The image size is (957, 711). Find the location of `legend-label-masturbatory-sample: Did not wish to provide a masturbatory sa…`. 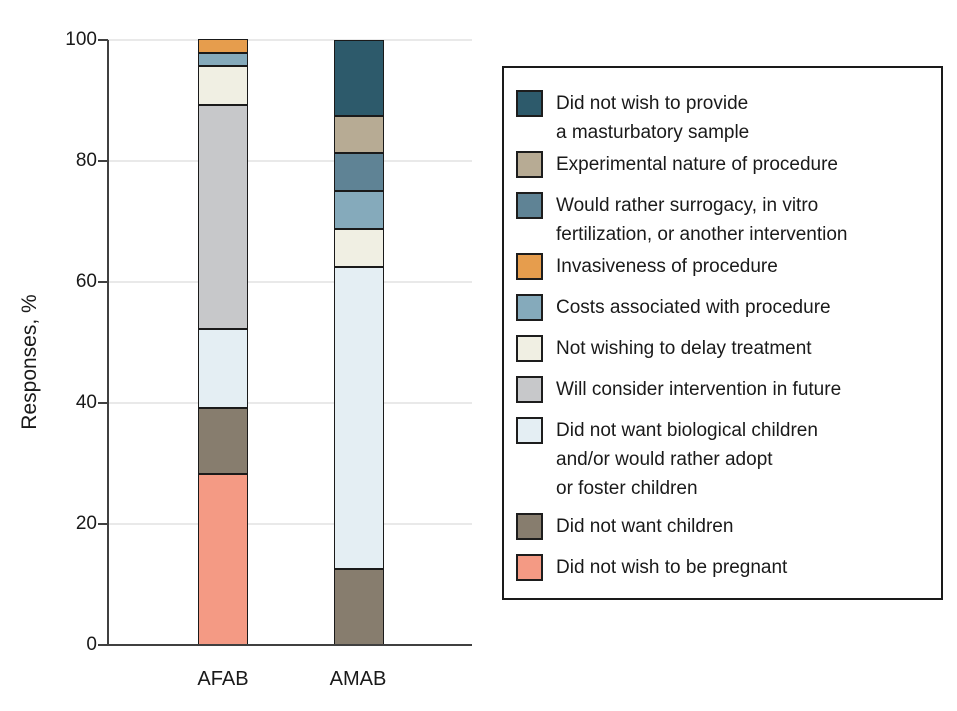

legend-label-masturbatory-sample: Did not wish to provide a masturbatory sa… is located at coordinates (653, 118).